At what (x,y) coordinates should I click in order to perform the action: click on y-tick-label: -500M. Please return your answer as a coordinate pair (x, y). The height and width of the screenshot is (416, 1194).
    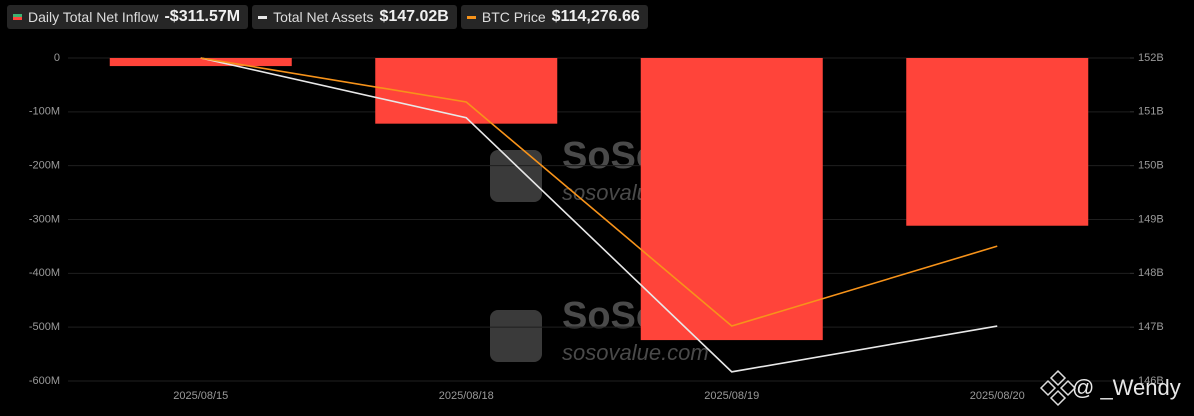
    Looking at the image, I should click on (44, 327).